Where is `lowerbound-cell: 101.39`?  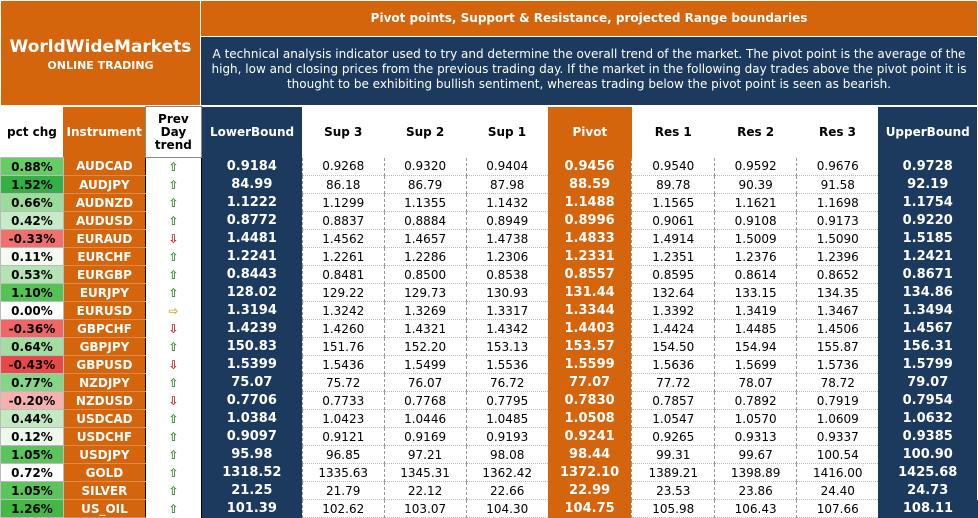
lowerbound-cell: 101.39 is located at coordinates (252, 508).